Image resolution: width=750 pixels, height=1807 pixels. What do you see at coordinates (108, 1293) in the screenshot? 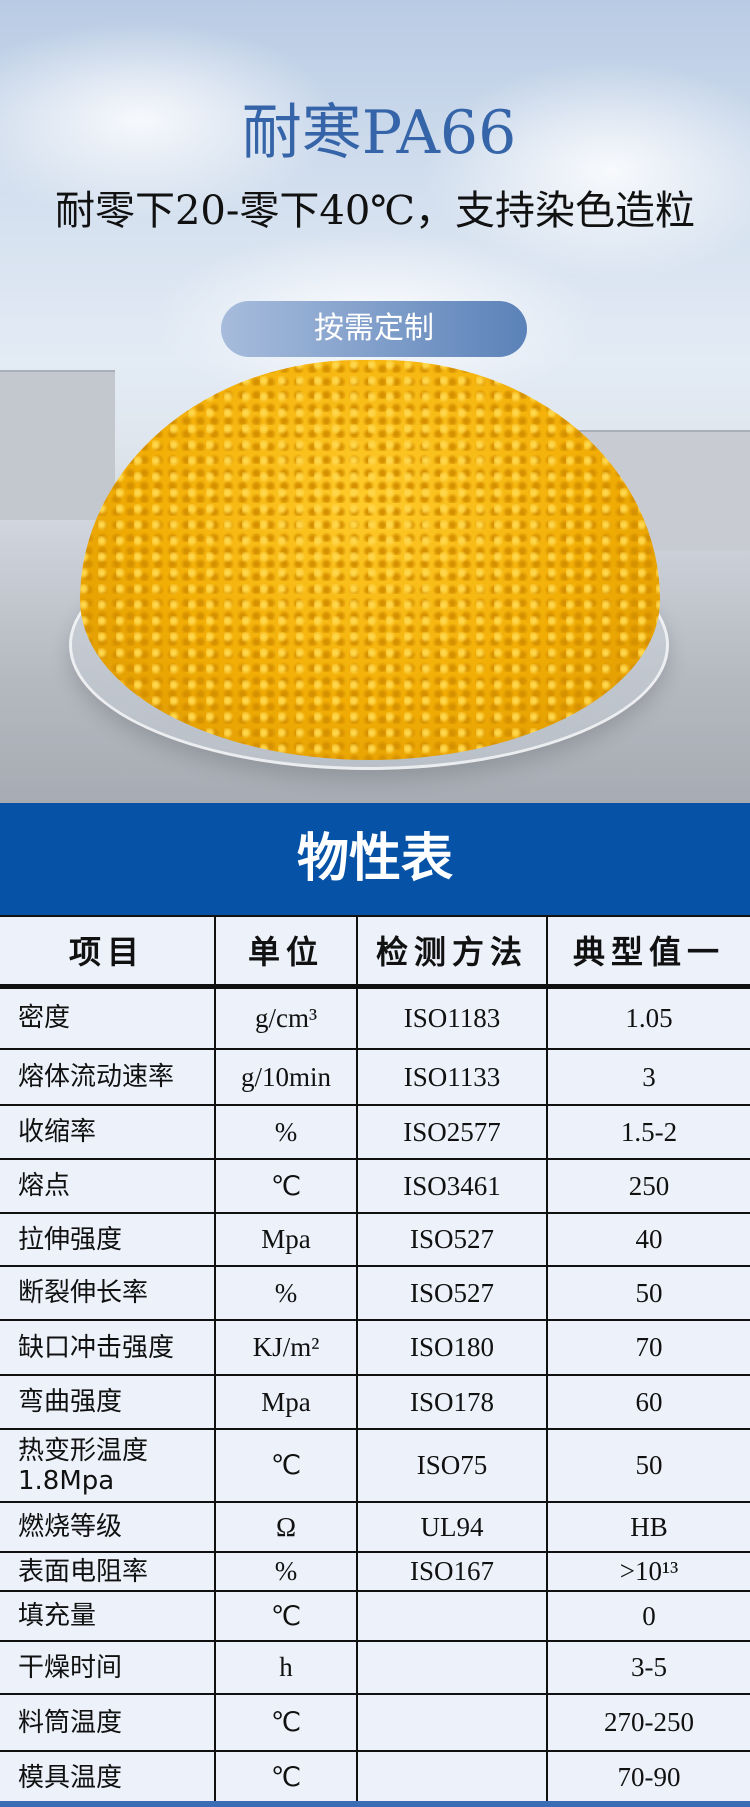
I see `row-item: 断裂伸长率` at bounding box center [108, 1293].